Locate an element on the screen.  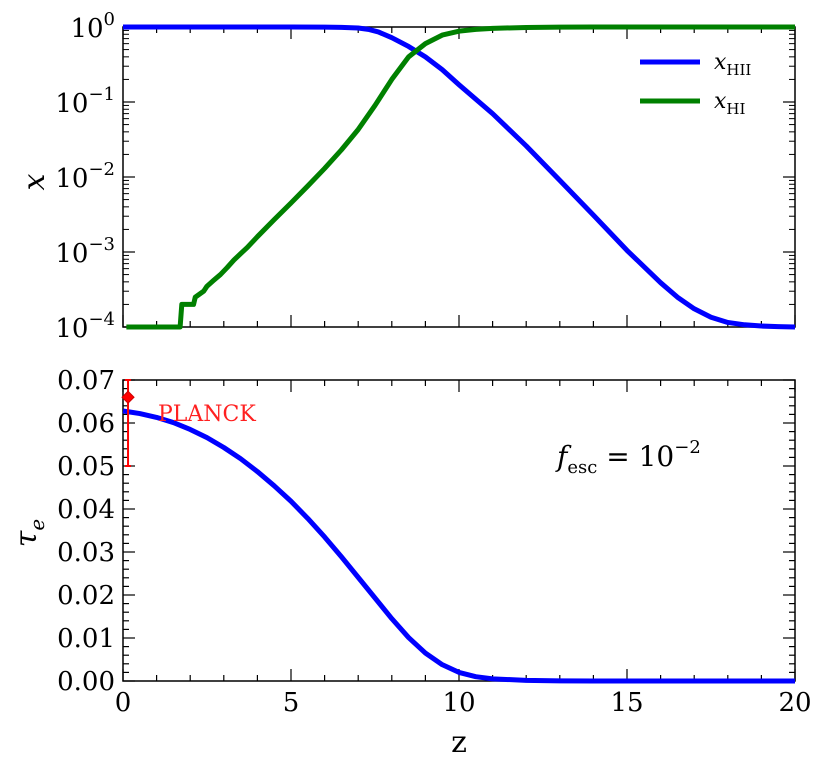
bottom-y-tick-label: 0.04 is located at coordinates (86, 510).